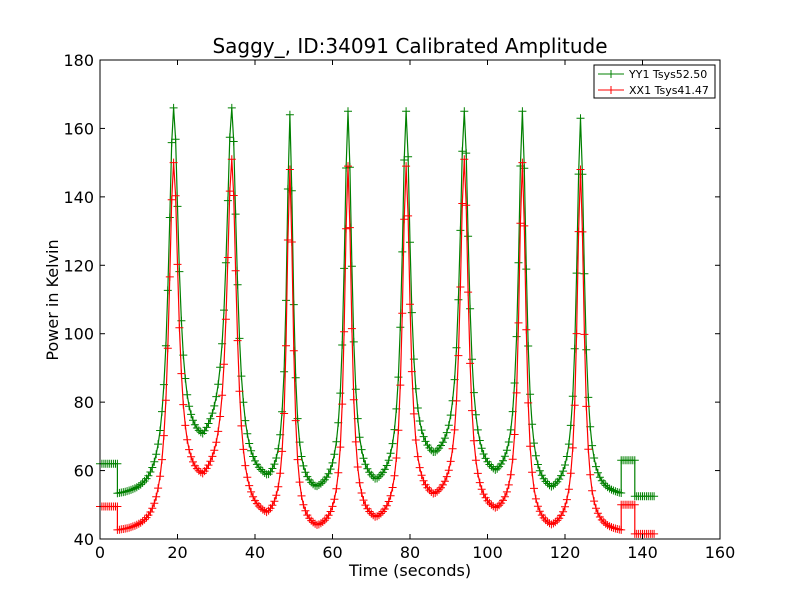 Image resolution: width=800 pixels, height=600 pixels. What do you see at coordinates (565, 552) in the screenshot?
I see `x-tick-label: 120` at bounding box center [565, 552].